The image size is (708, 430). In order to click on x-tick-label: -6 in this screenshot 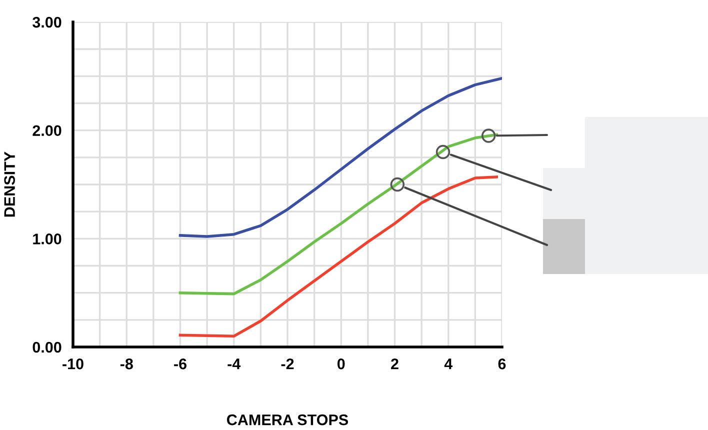, I will do `click(180, 364)`.